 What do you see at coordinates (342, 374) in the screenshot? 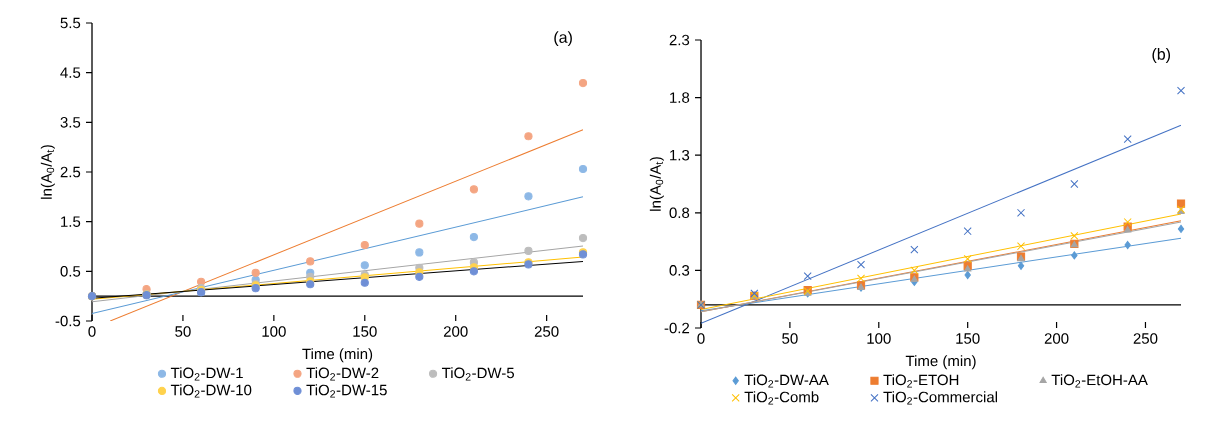
I see `legend-label: TiO$_{2}$-DW-2` at bounding box center [342, 374].